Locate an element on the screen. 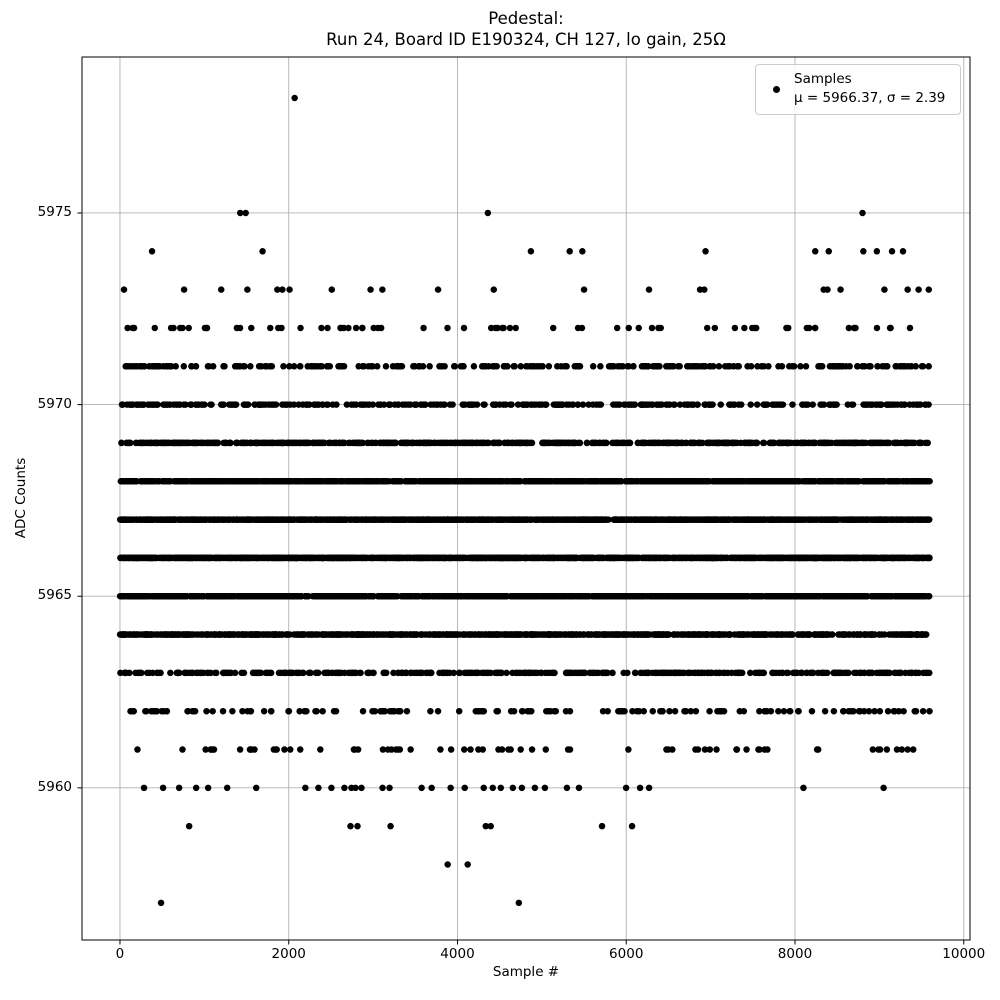  y-tick-label-5960: 5960 is located at coordinates (54, 786).